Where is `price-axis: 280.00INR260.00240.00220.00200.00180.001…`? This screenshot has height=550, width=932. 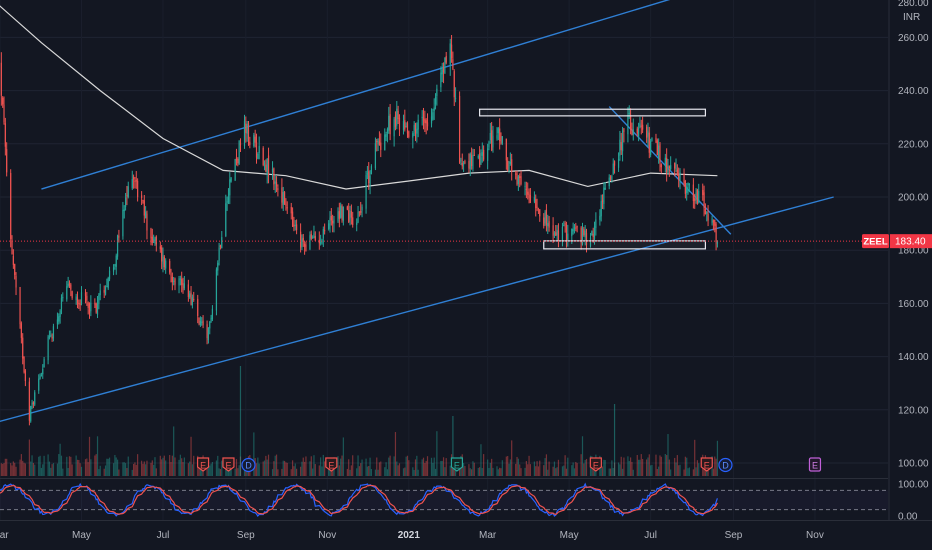 price-axis: 280.00INR260.00240.00220.00200.00180.001… is located at coordinates (897, 261).